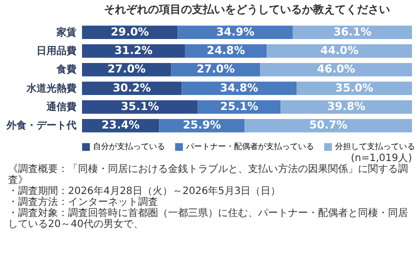 Image resolution: width=420 pixels, height=260 pixels. What do you see at coordinates (239, 106) in the screenshot?
I see `data-label: 25.1%` at bounding box center [239, 106].